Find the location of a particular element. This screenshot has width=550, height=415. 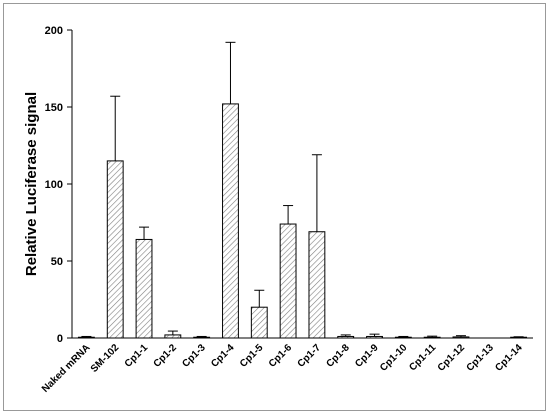

y-tick-label: 100 is located at coordinates (54, 185).